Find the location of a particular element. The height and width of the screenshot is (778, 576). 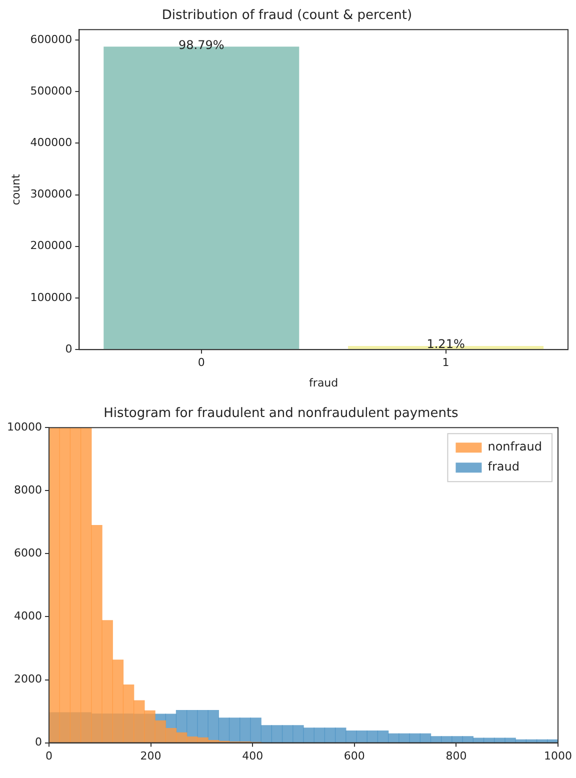

y-tick-label: 200000 is located at coordinates (51, 245).